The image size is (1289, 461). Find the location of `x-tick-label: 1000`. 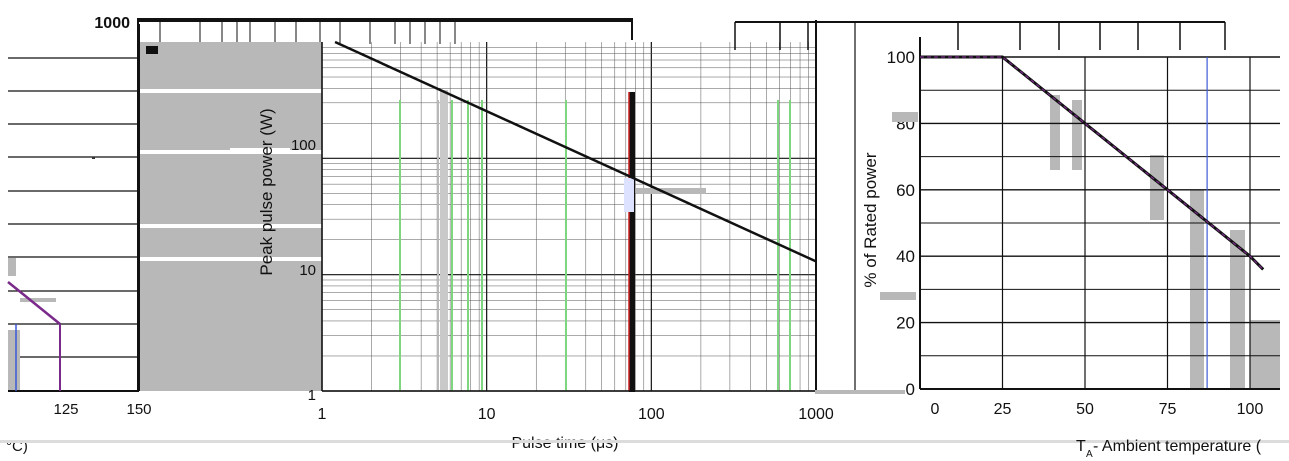

x-tick-label: 1000 is located at coordinates (816, 414).